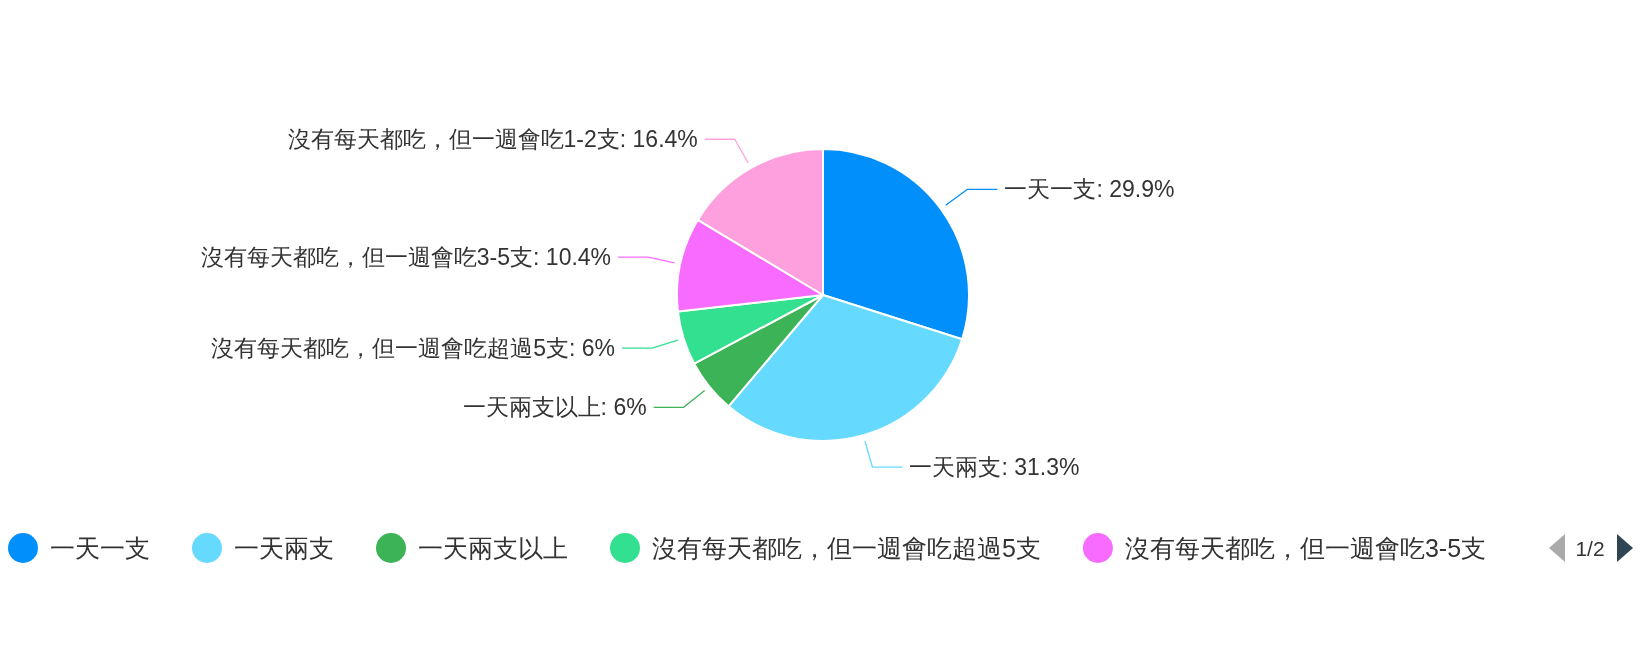 Image resolution: width=1650 pixels, height=656 pixels. I want to click on slice-label: 一天一支, so click(1050, 189).